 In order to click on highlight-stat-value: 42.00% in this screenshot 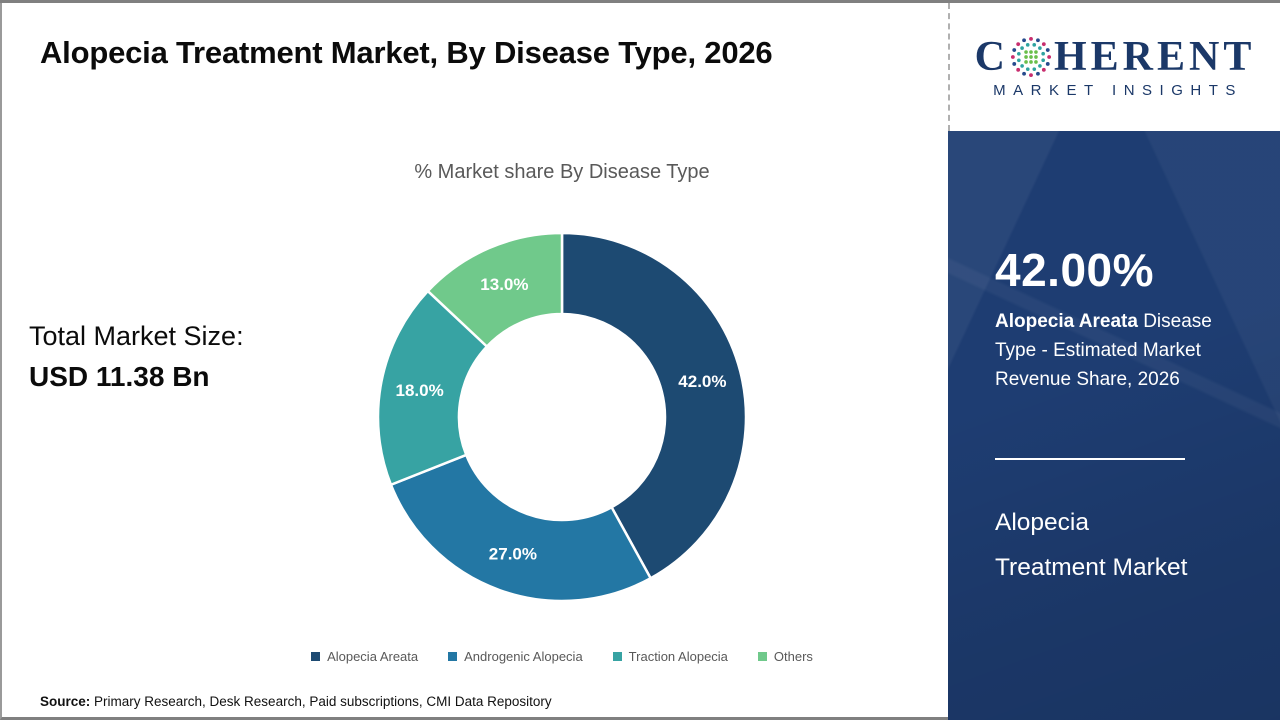, I will do `click(1075, 270)`.